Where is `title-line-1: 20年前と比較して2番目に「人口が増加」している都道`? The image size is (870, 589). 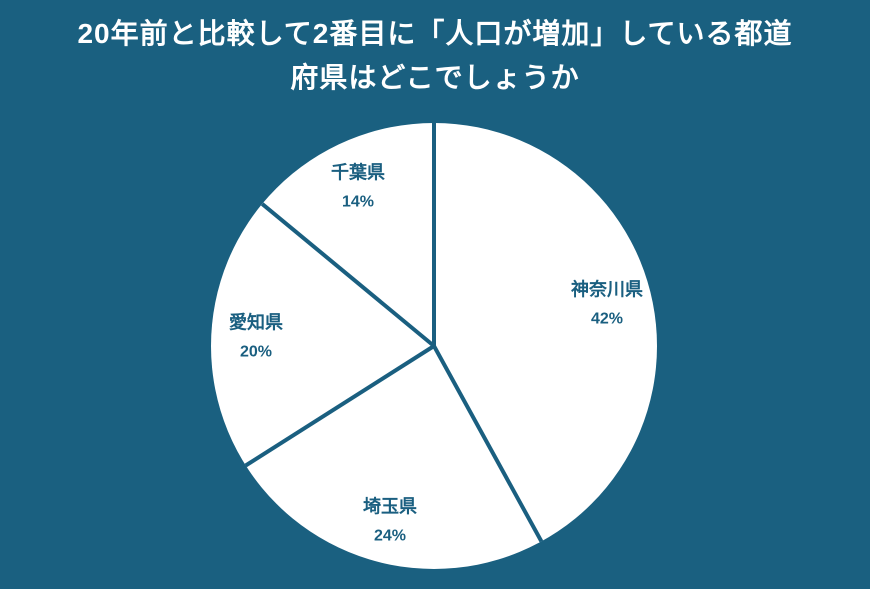 title-line-1: 20年前と比較して2番目に「人口が増加」している都道 is located at coordinates (435, 33).